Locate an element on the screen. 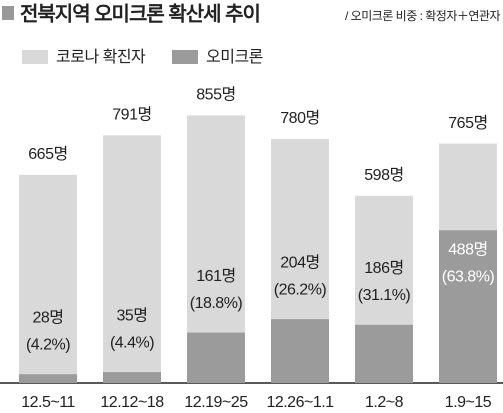 Image resolution: width=503 pixels, height=413 pixels. share-label: (4.4%) is located at coordinates (132, 342).